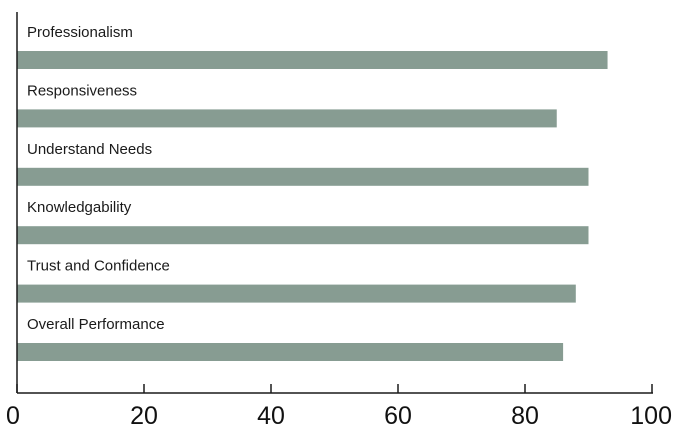 This screenshot has height=430, width=674. I want to click on bar-trust-and-confidence, so click(296, 293).